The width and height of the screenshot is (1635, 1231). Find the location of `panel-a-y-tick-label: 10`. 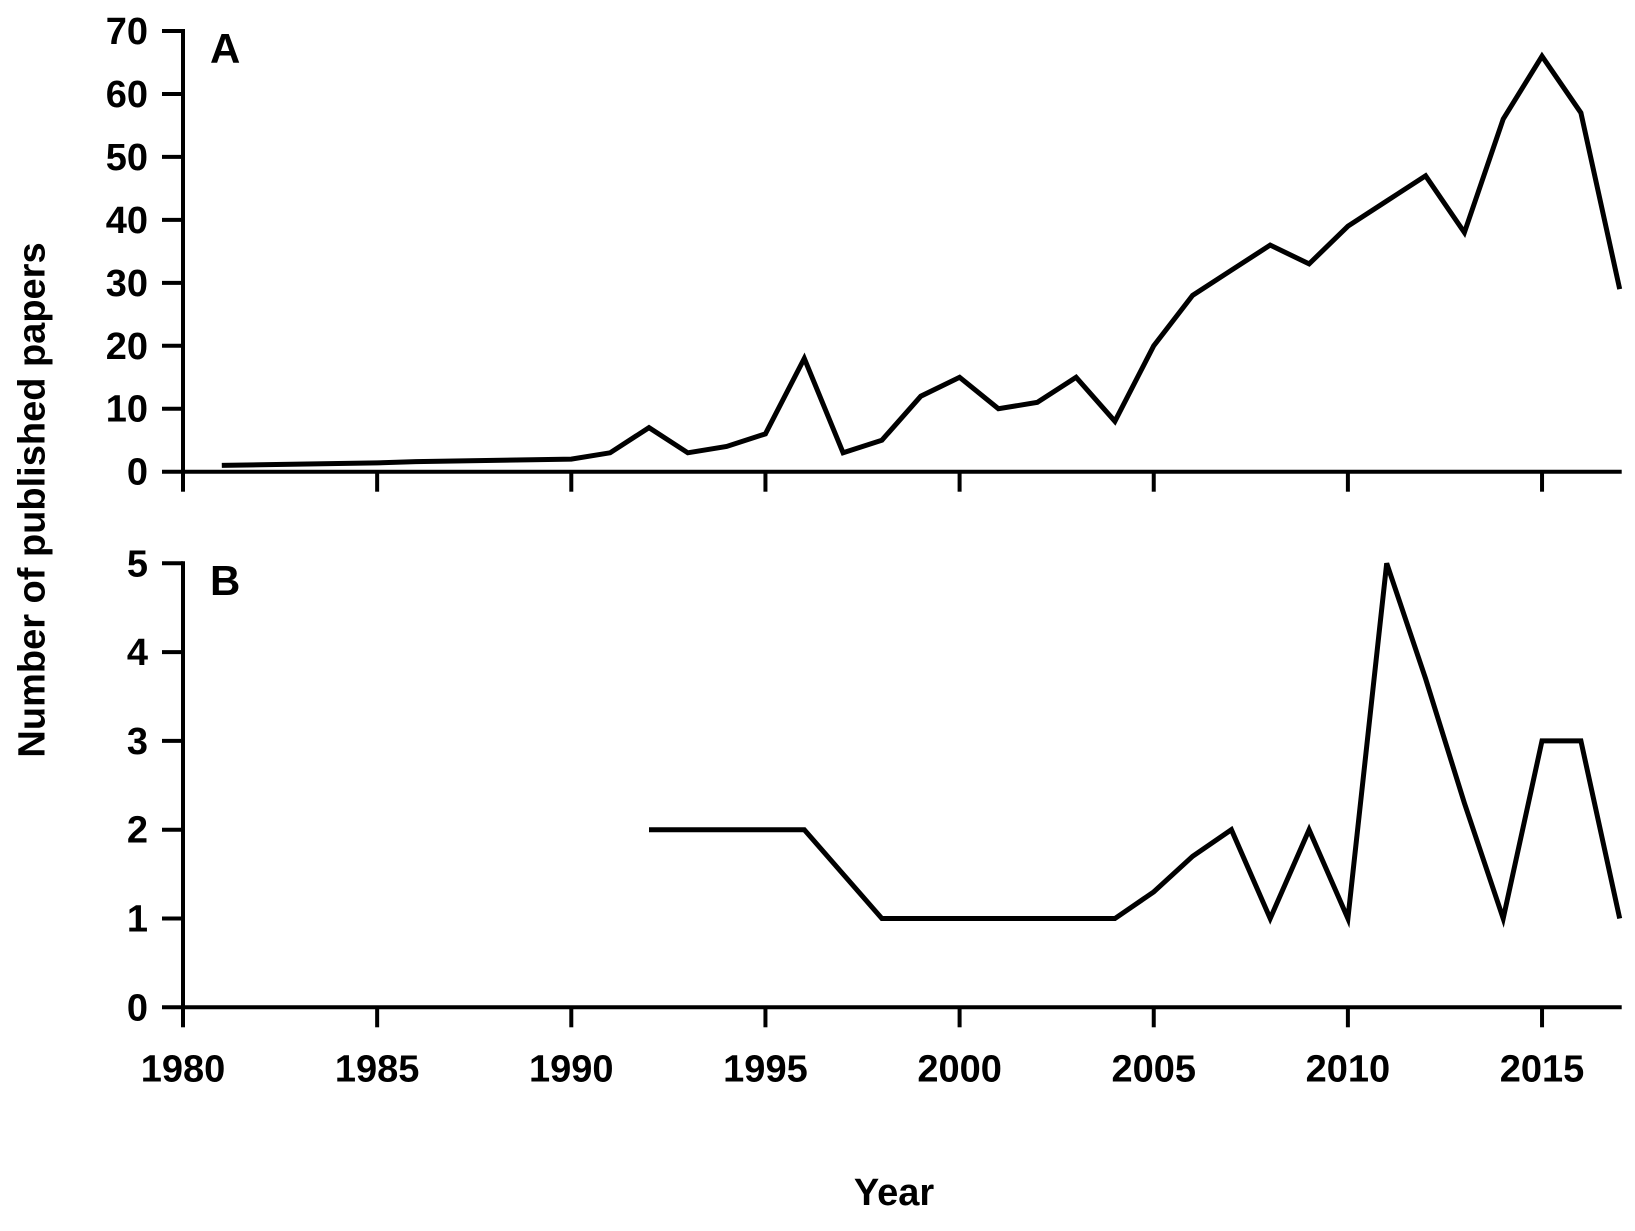

panel-a-y-tick-label: 10 is located at coordinates (127, 410).